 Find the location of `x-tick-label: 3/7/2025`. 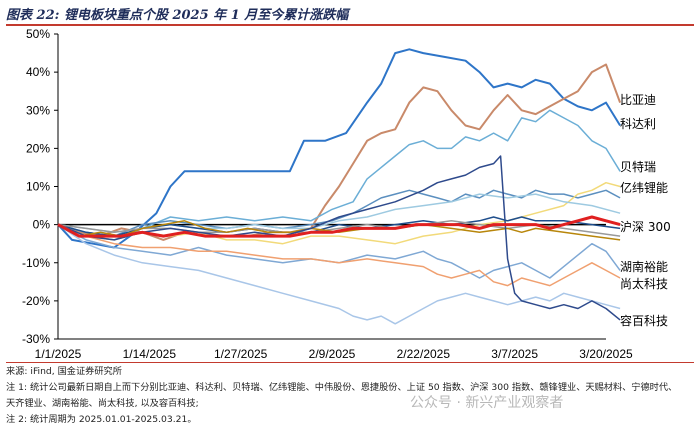

x-tick-label: 3/7/2025 is located at coordinates (514, 354).